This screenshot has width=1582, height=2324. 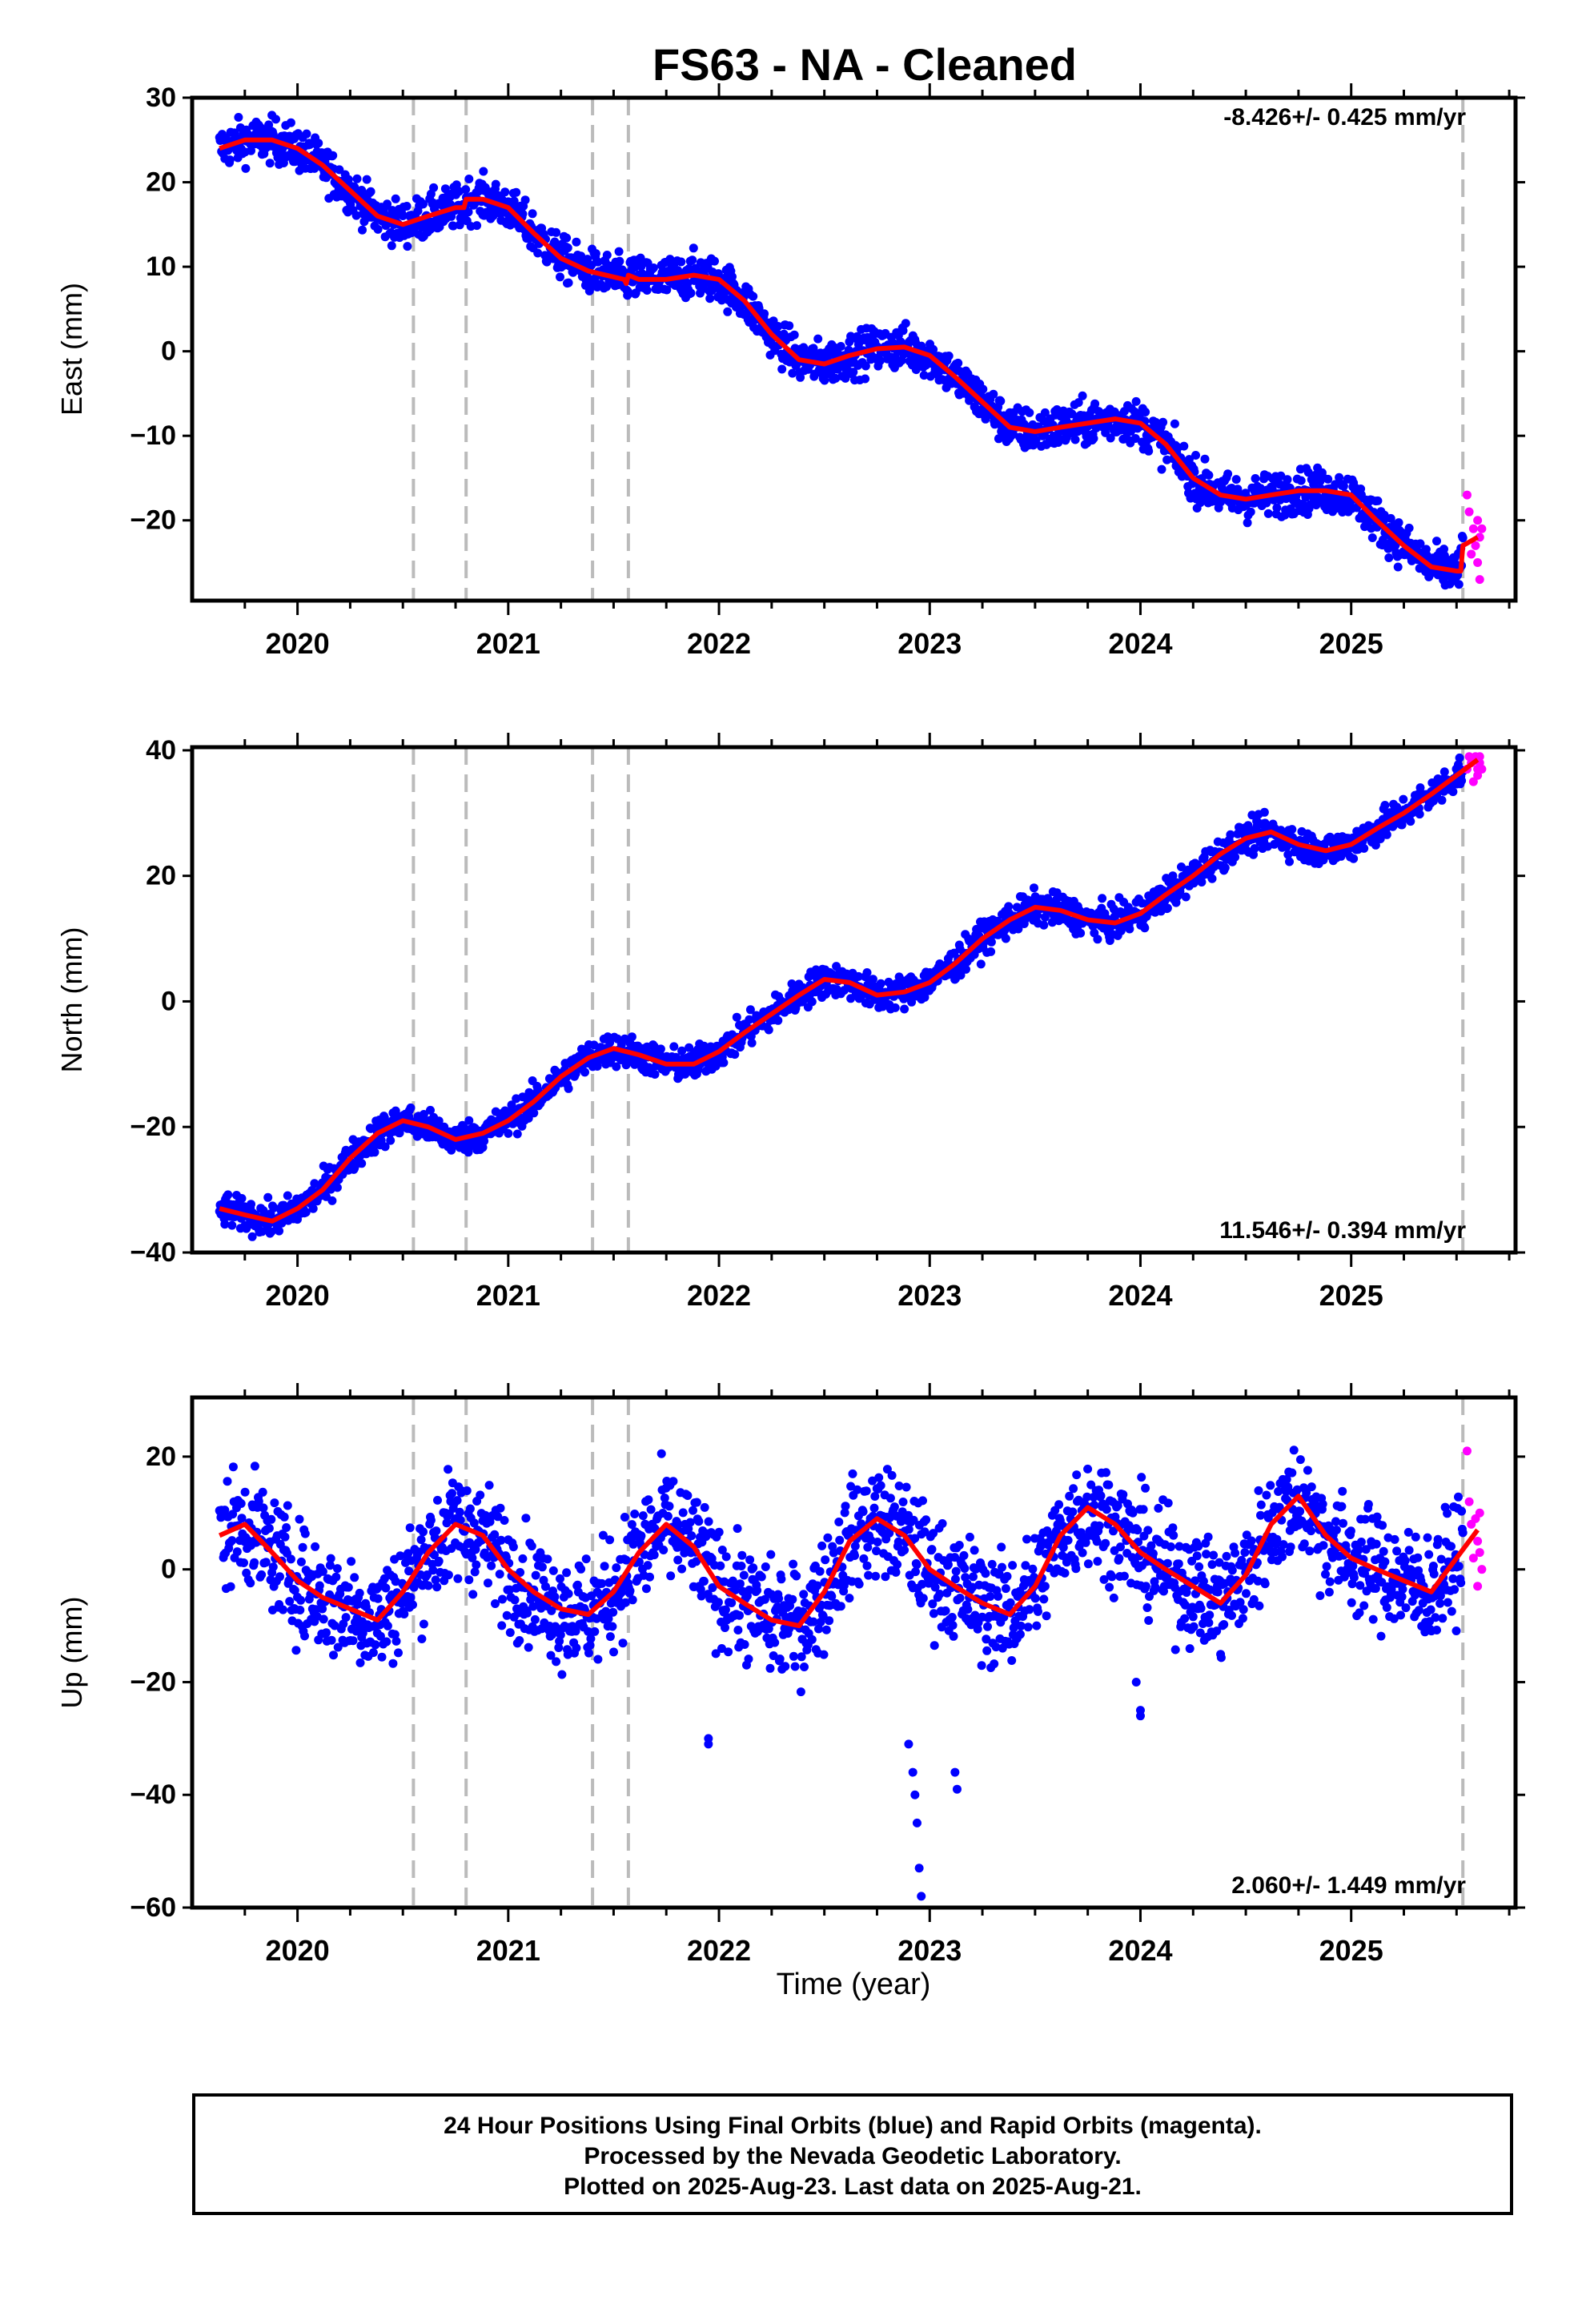 I want to click on east-ytick-label: −20, so click(x=153, y=520).